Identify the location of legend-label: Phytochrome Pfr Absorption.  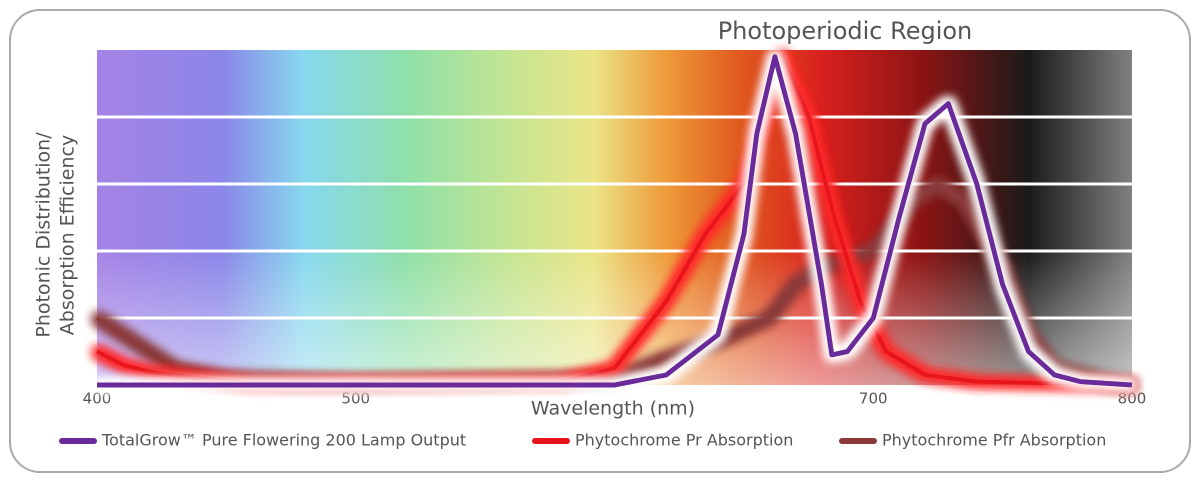
(994, 440).